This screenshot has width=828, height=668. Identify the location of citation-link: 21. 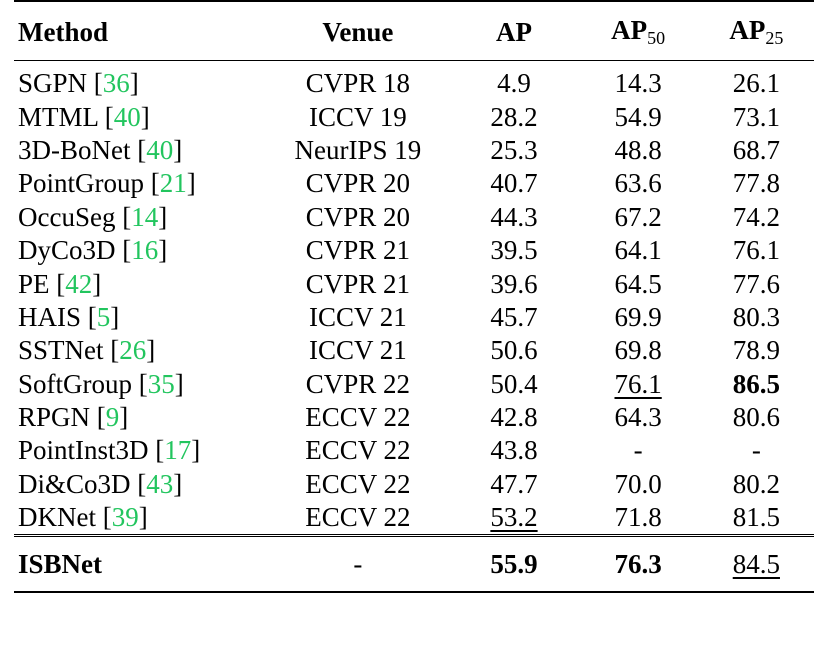
(173, 183).